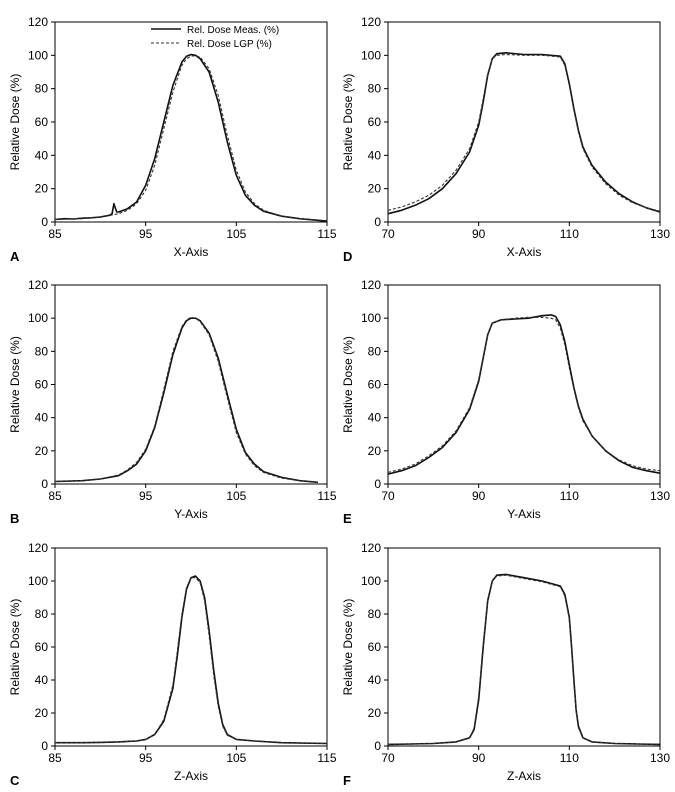  I want to click on panel-letter: F, so click(347, 780).